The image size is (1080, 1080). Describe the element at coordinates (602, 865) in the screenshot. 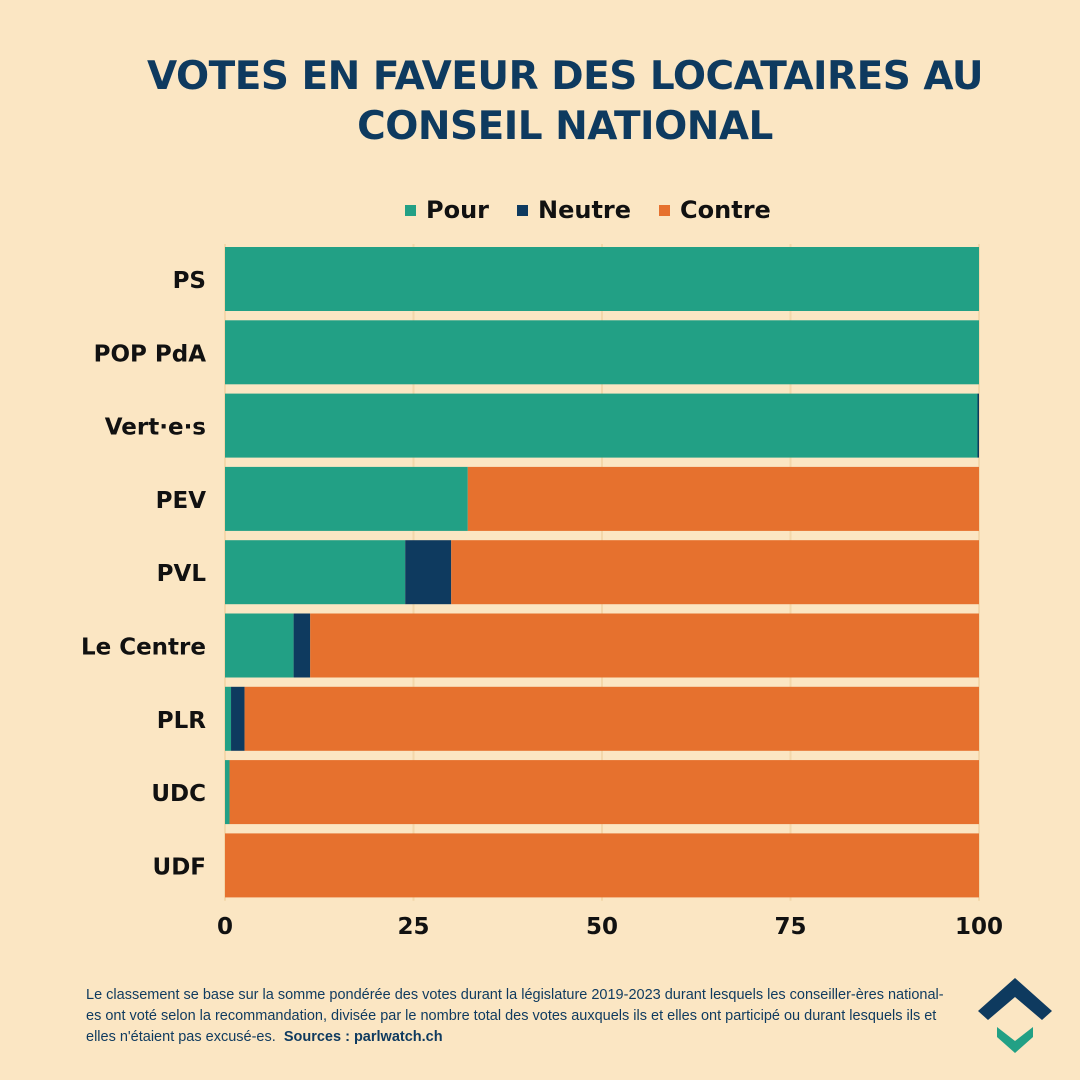

I see `bar-udf-contre` at that location.